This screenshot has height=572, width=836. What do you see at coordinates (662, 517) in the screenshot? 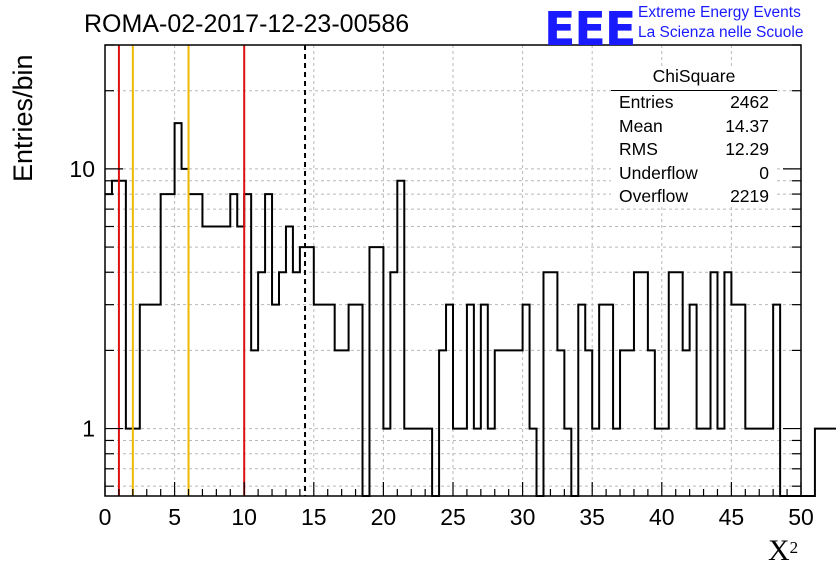
I see `x-tick-label: 40` at bounding box center [662, 517].